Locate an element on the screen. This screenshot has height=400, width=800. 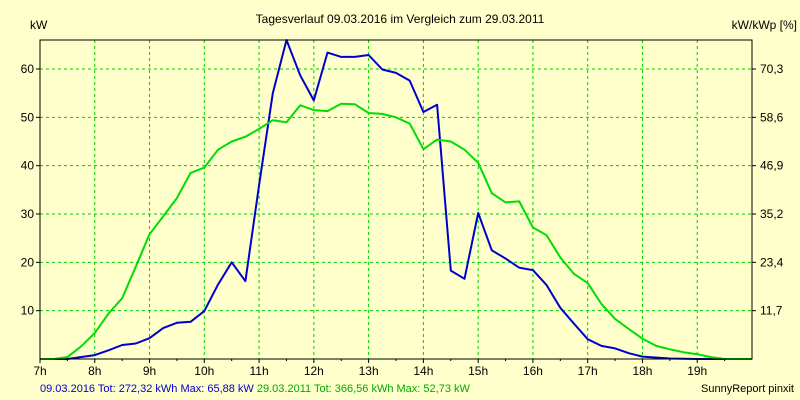
x-tick-label: 15h is located at coordinates (478, 371).